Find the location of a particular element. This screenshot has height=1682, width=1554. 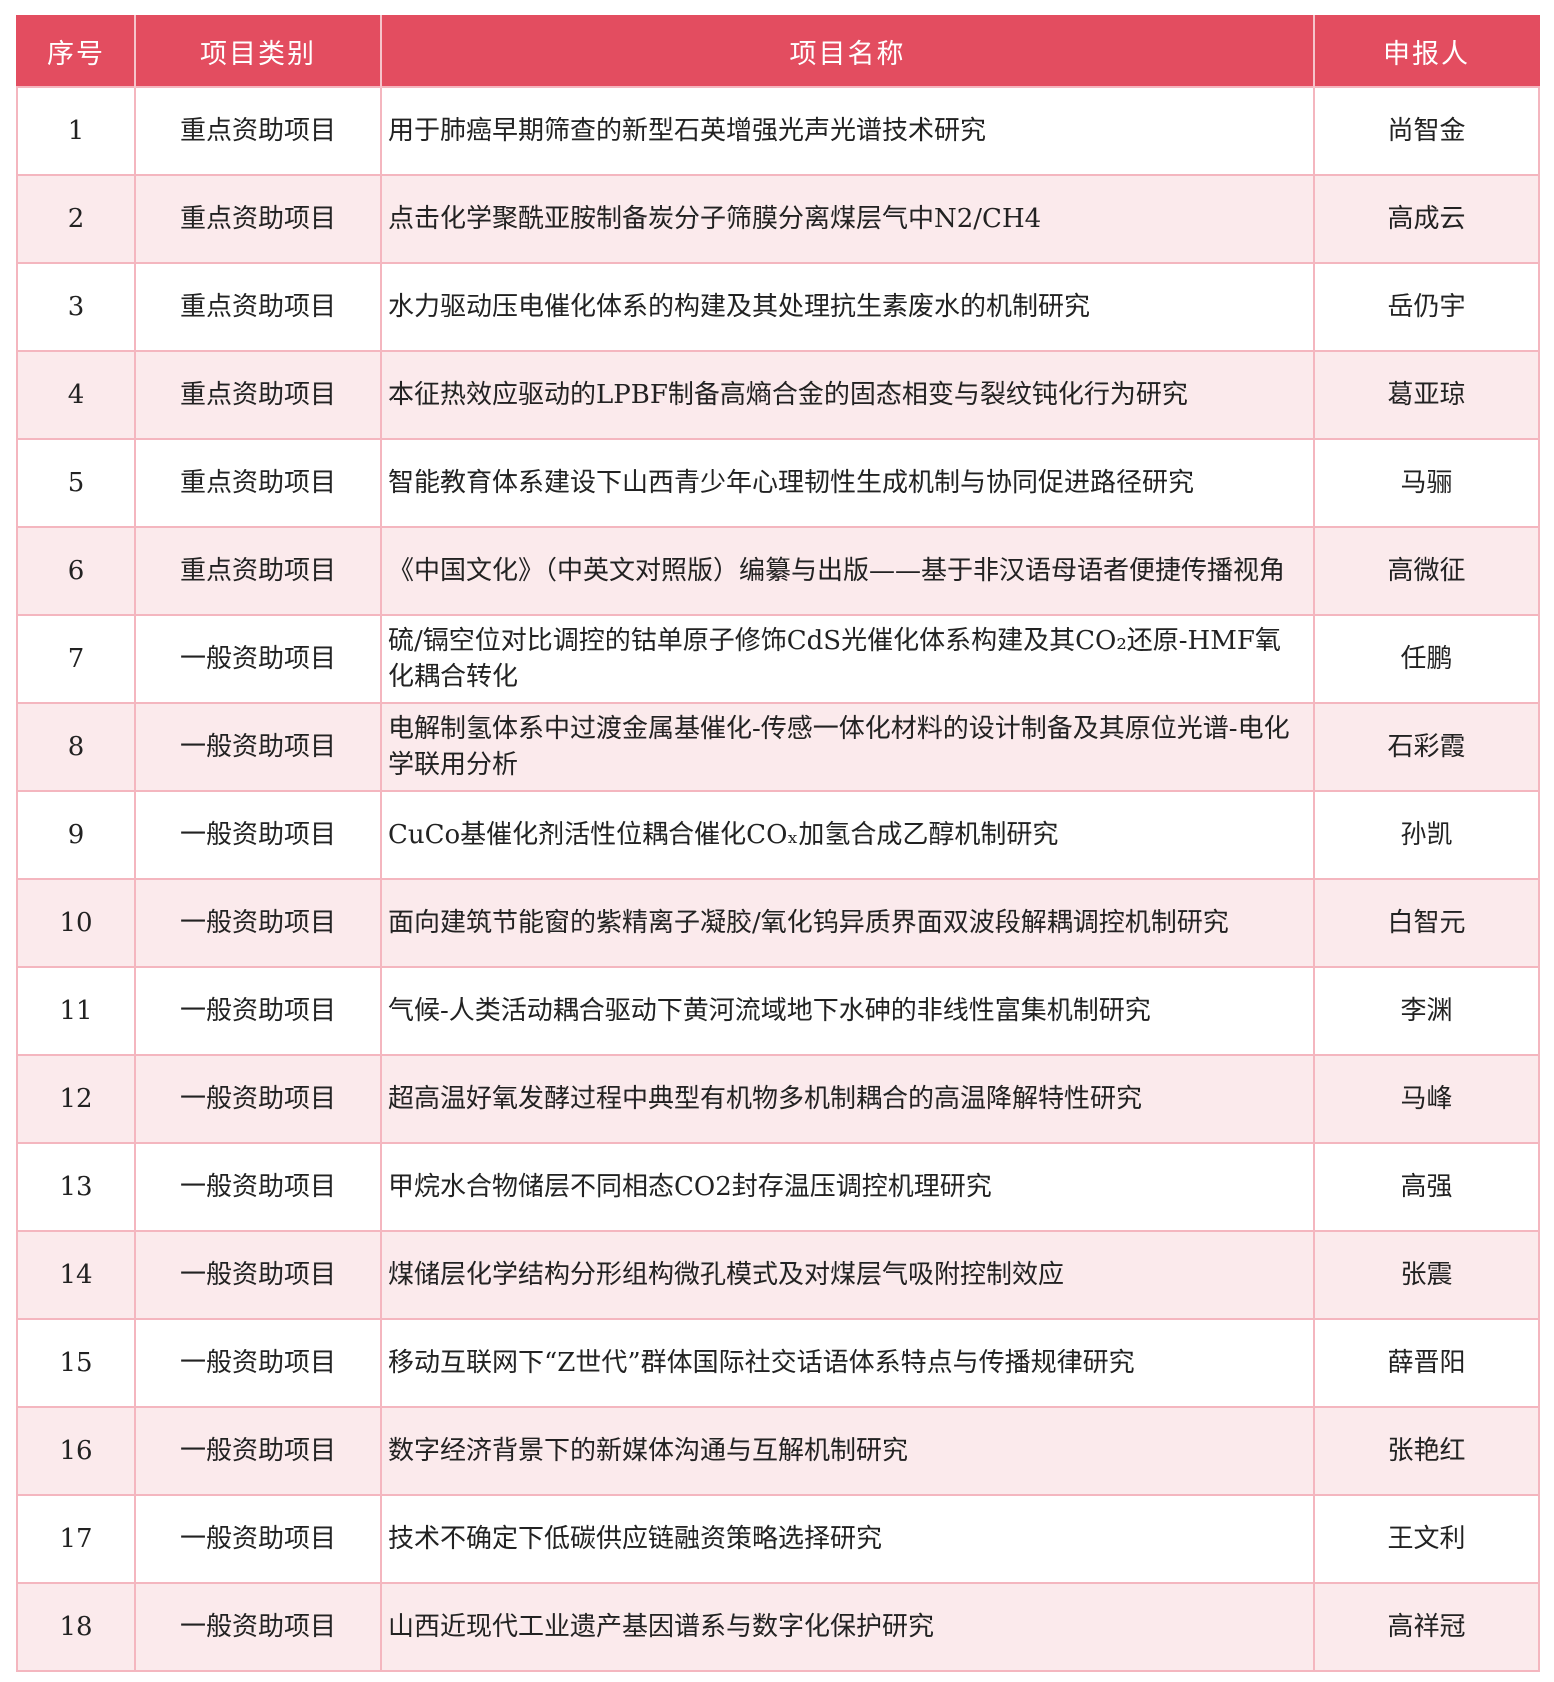

applicant-cell: 马峰 is located at coordinates (1426, 1099).